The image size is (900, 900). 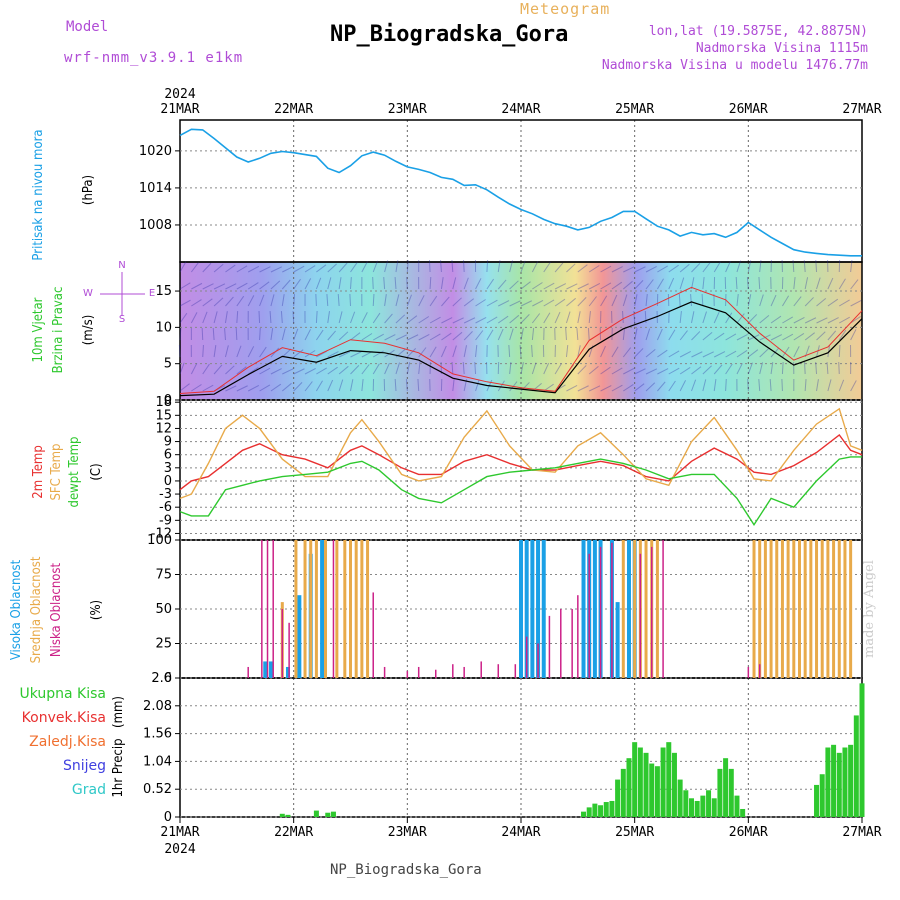 I want to click on temp-ylabel-1: SFC Temp, so click(x=56, y=472).